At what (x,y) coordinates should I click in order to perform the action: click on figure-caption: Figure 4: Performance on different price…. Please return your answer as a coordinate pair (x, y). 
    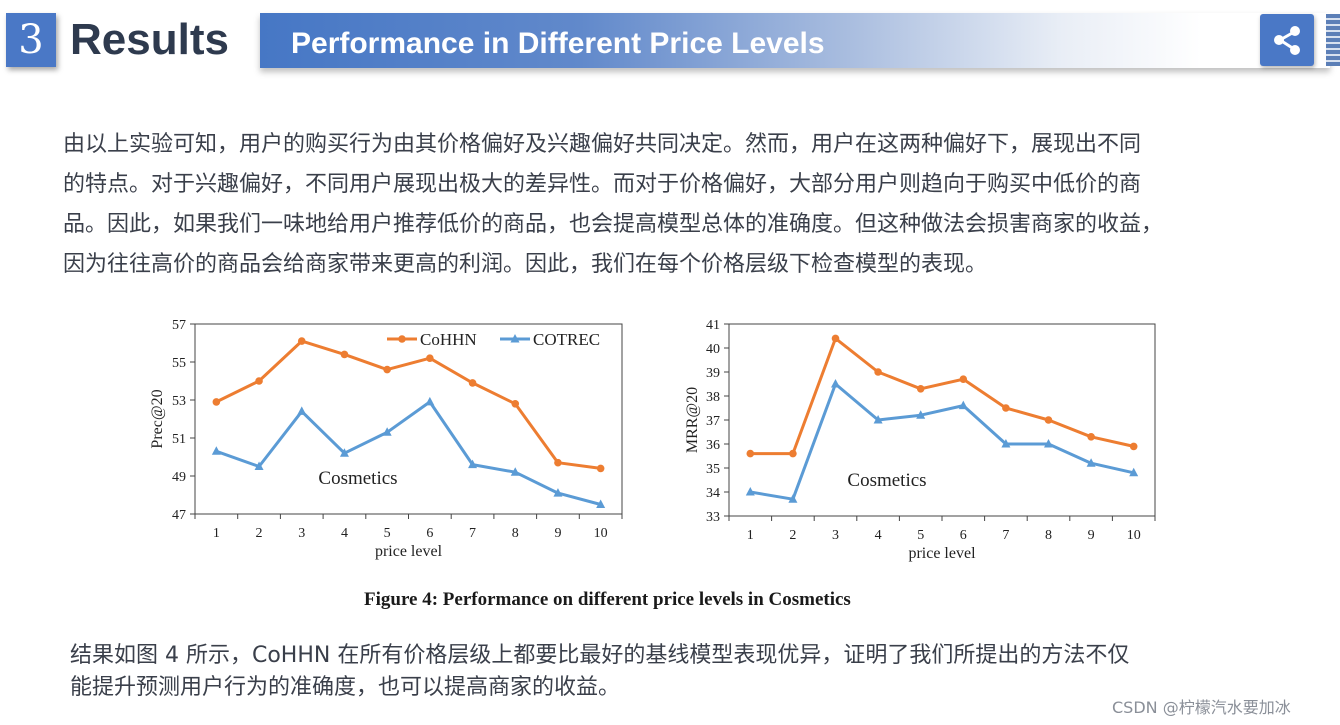
    Looking at the image, I should click on (607, 599).